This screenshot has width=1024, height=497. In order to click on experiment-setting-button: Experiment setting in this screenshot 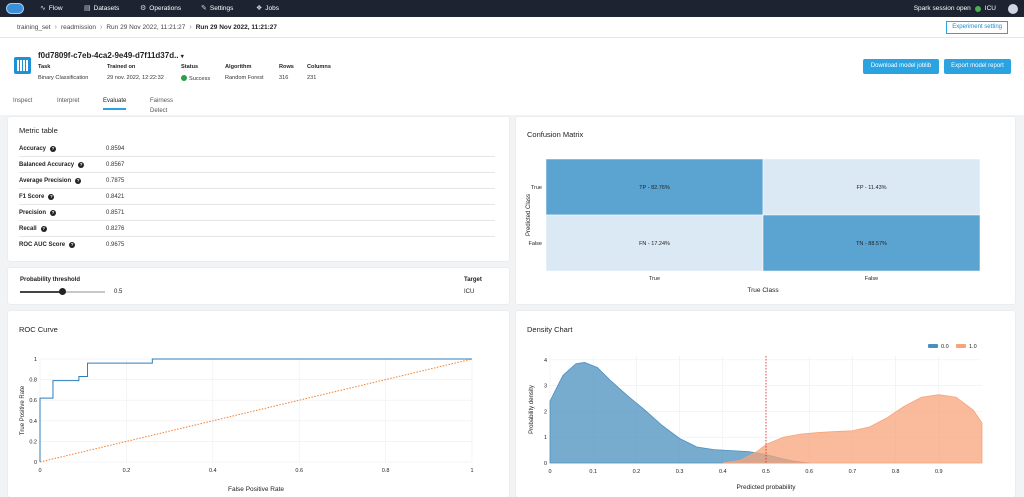, I will do `click(977, 27)`.